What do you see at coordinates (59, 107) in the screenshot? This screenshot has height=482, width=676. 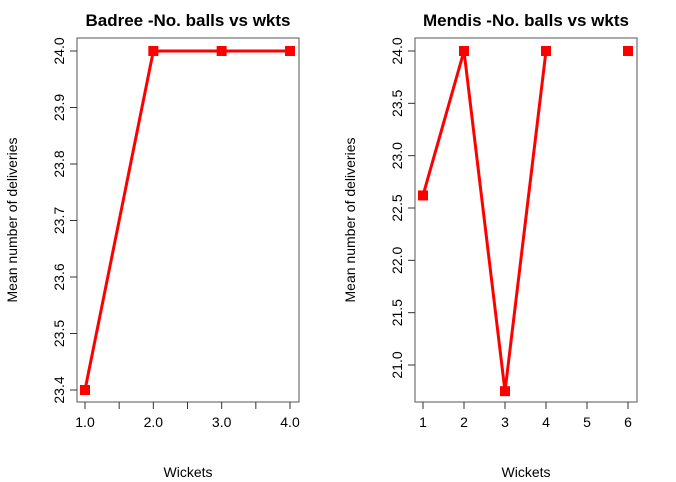 I see `y-tick-label: 23.9` at bounding box center [59, 107].